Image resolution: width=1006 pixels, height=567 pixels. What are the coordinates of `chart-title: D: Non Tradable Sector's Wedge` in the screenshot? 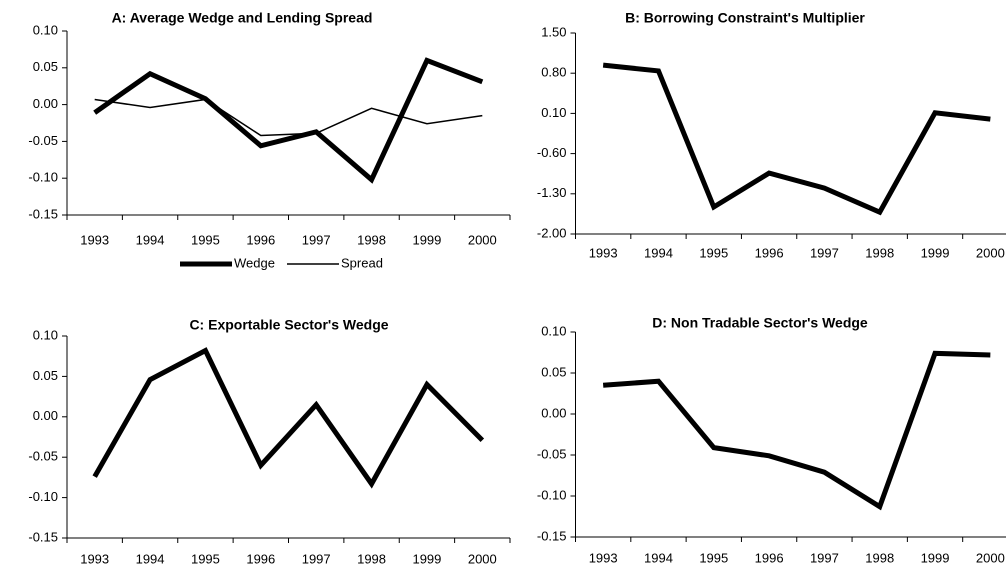 It's located at (760, 323).